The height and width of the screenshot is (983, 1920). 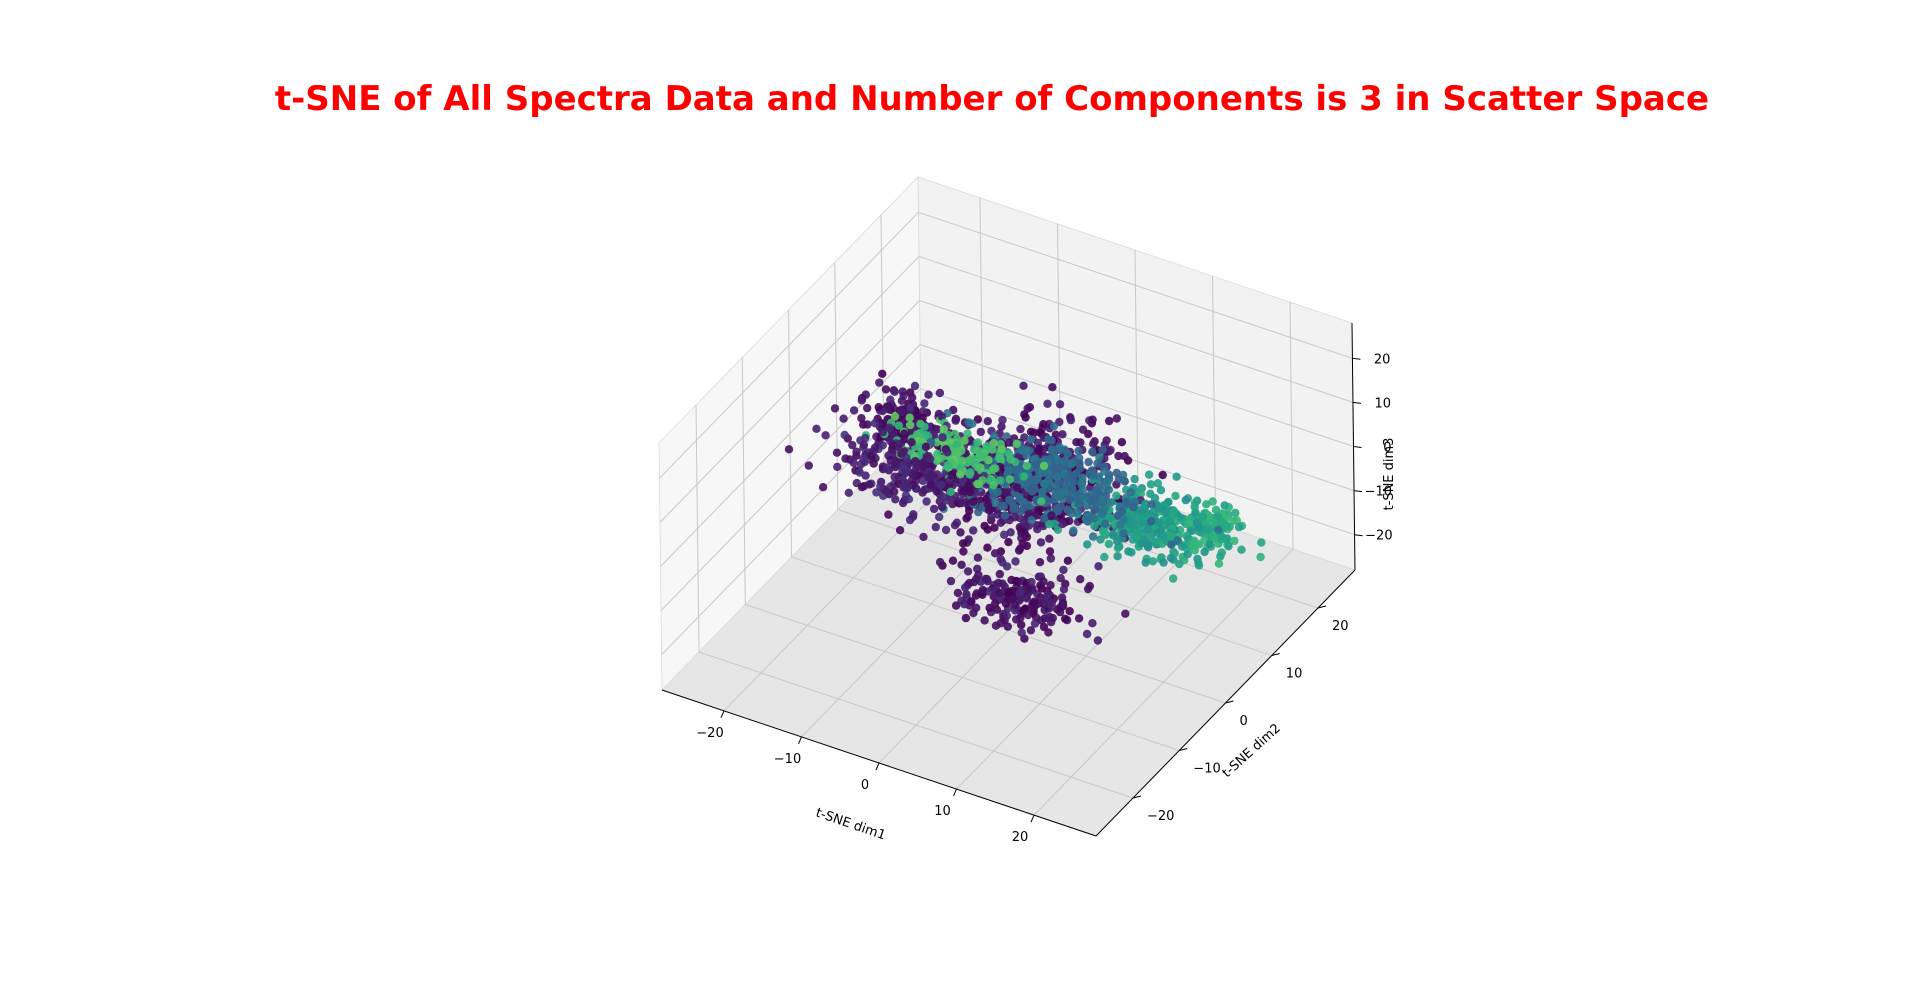 What do you see at coordinates (1006, 389) in the screenshot?
I see `z-gridline` at bounding box center [1006, 389].